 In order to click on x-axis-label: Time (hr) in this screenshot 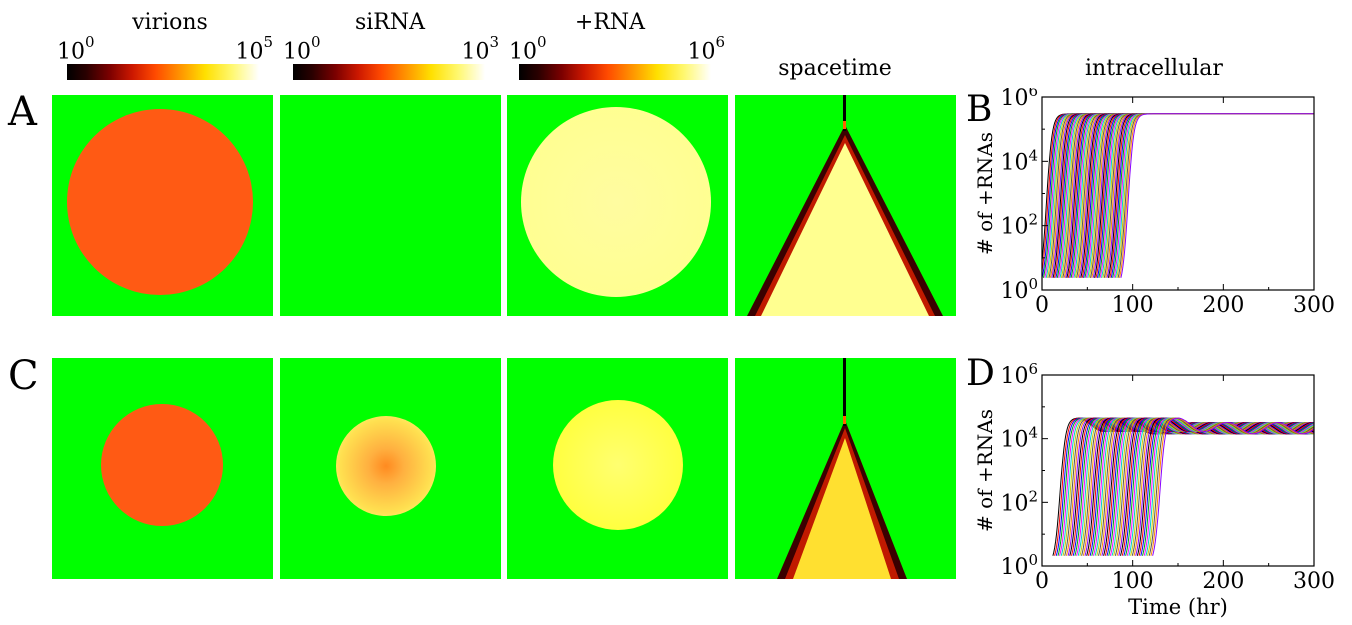, I will do `click(1178, 607)`.